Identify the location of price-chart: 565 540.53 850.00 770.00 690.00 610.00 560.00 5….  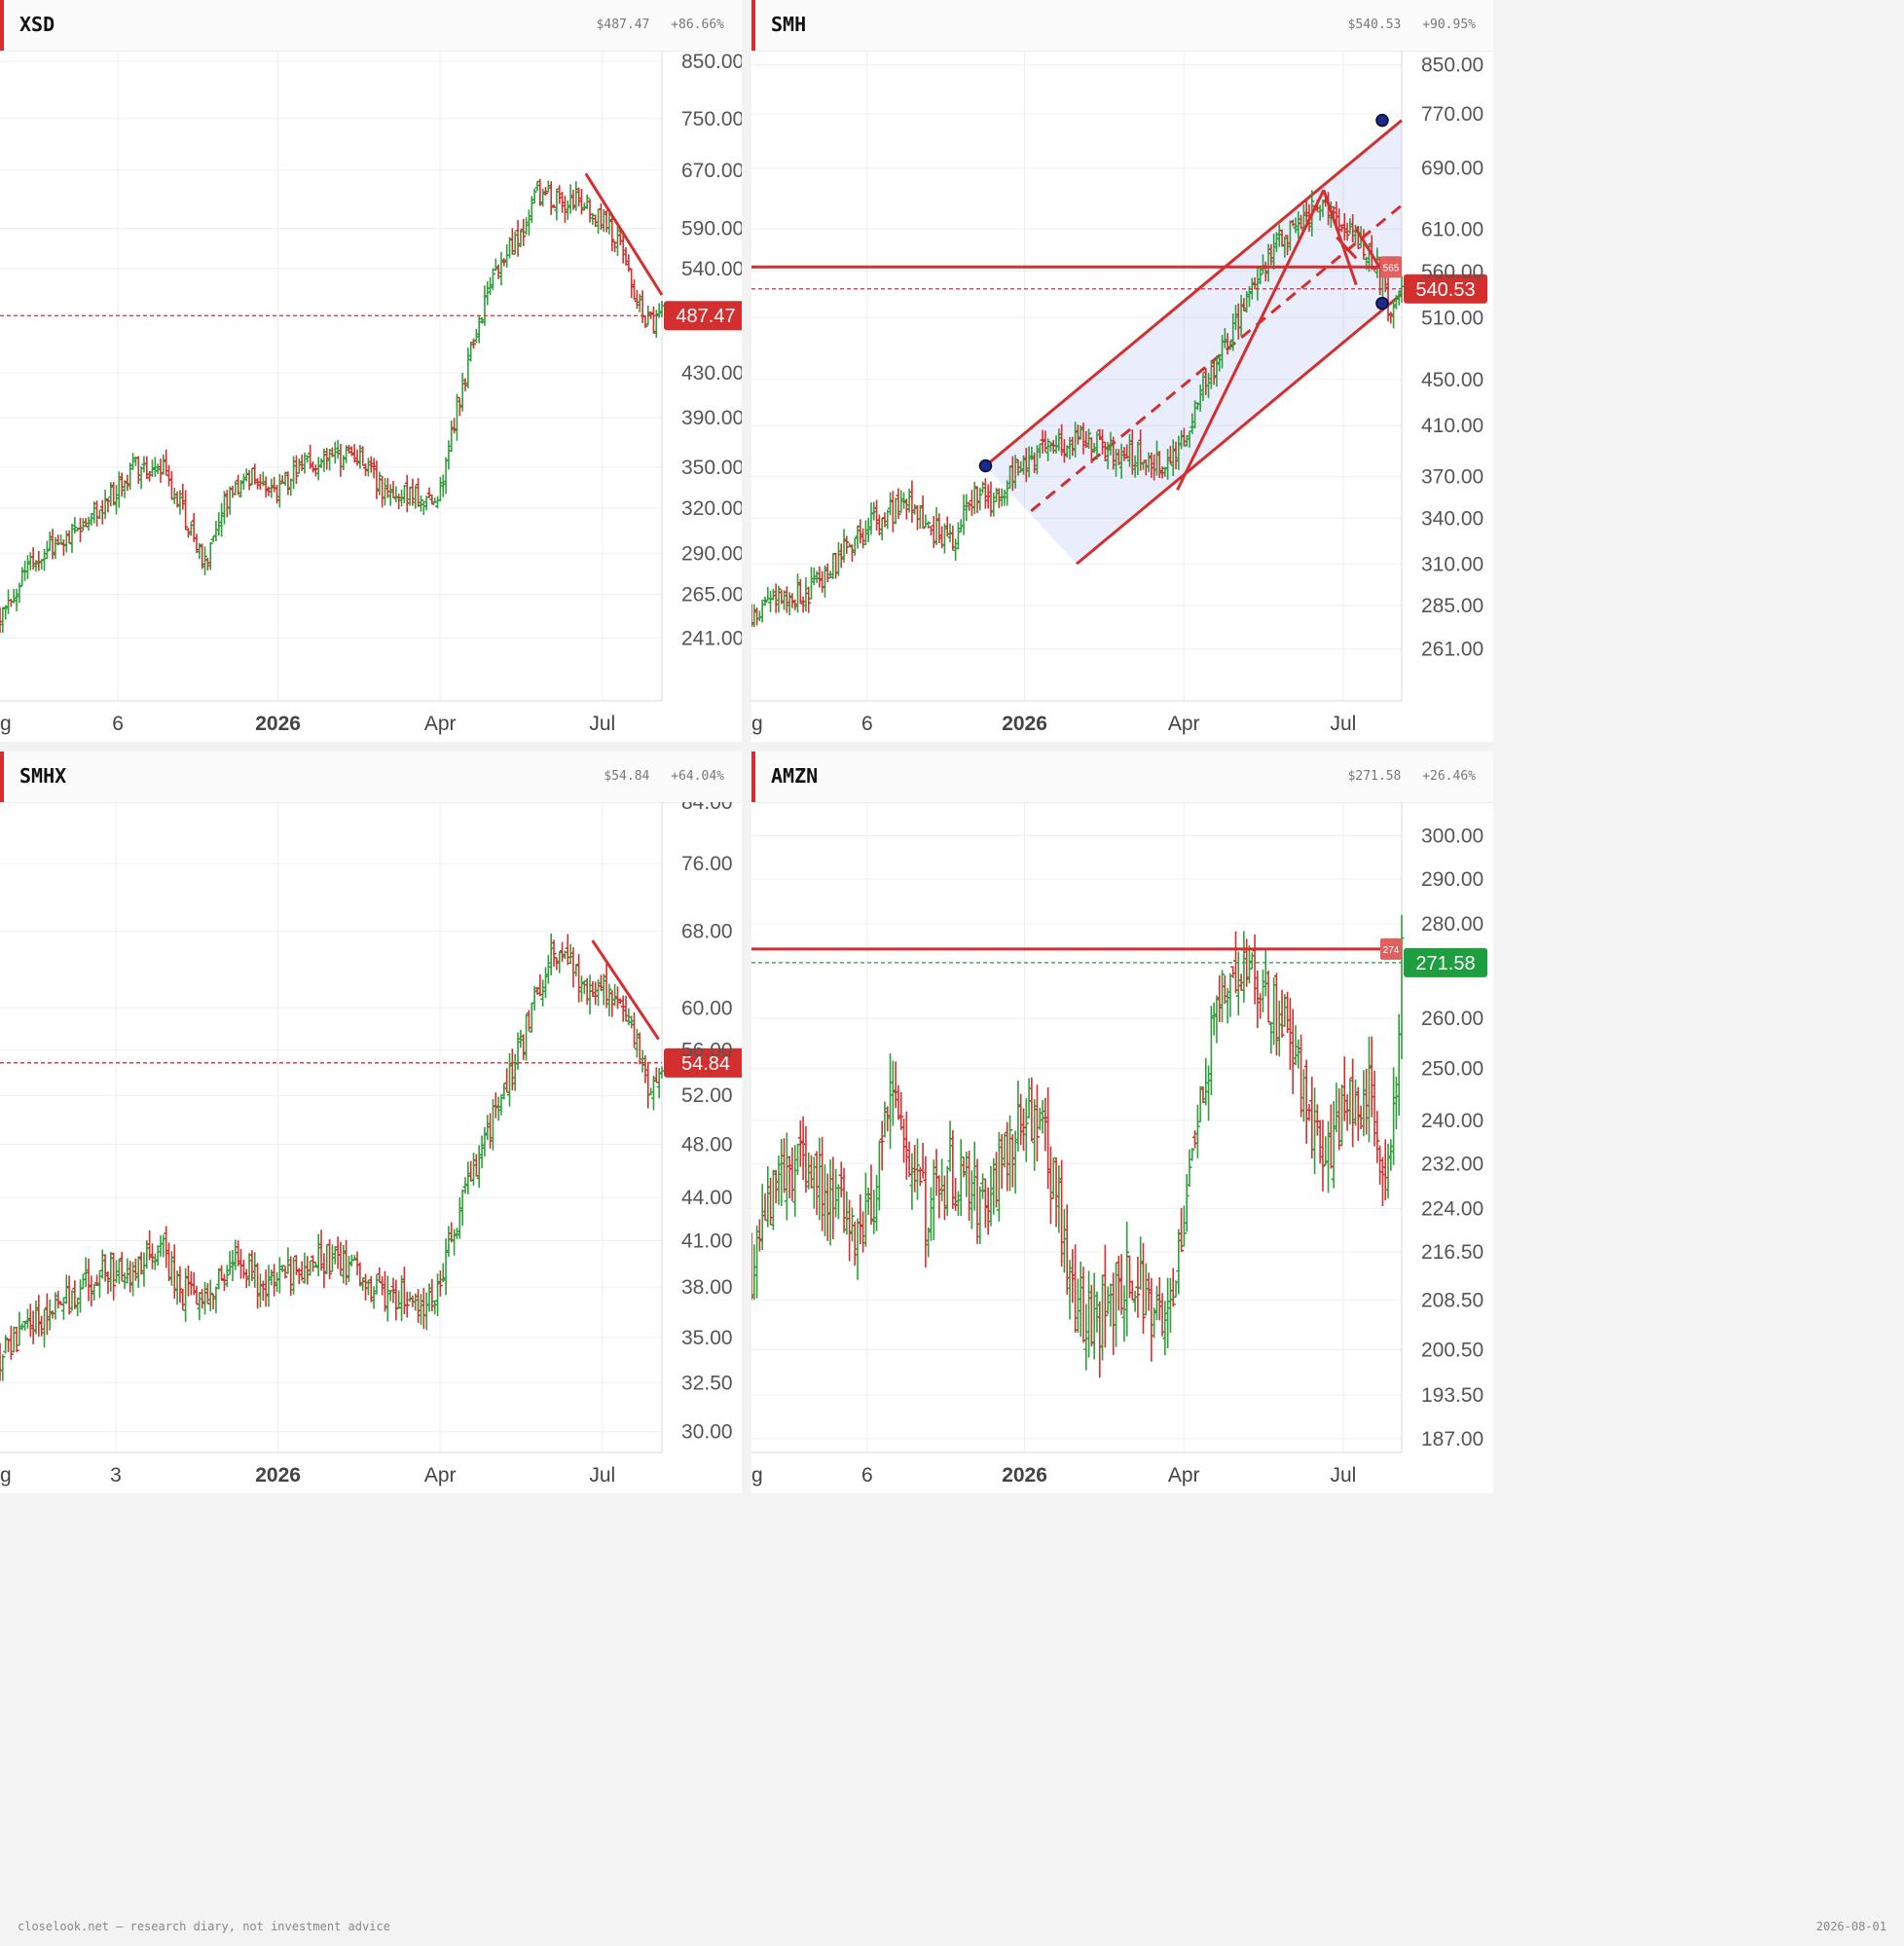
(1122, 396).